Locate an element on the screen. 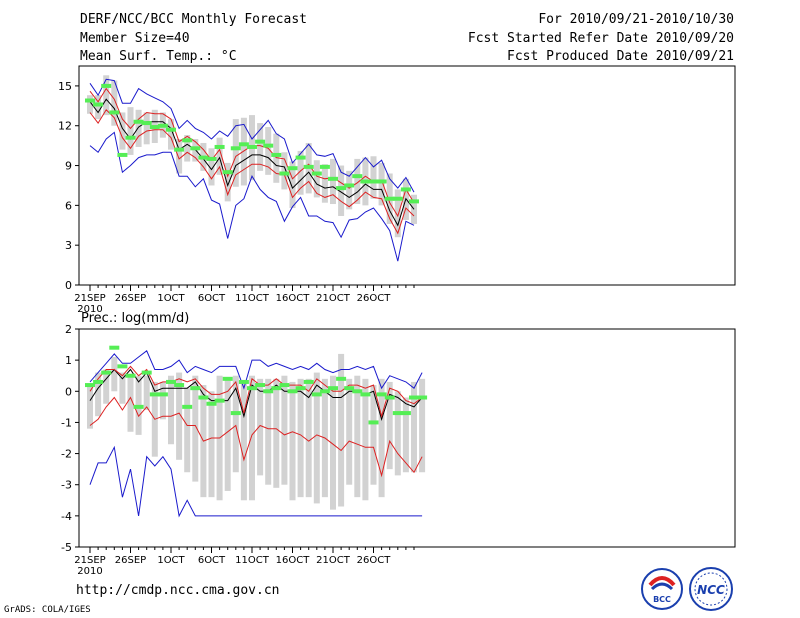 The width and height of the screenshot is (800, 618). prec-y-tick-label: 0 is located at coordinates (68, 391).